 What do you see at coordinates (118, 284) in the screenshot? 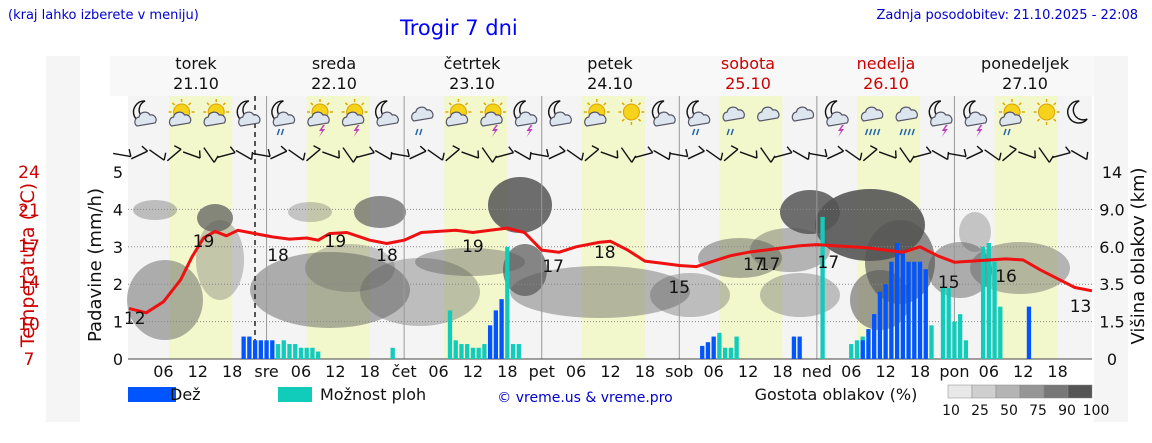
I see `precip-tick-label: 2` at bounding box center [118, 284].